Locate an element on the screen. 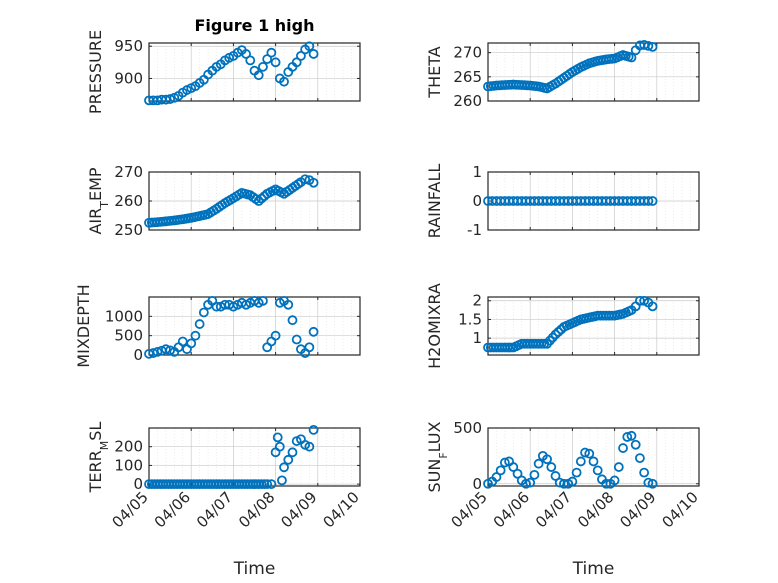  subplot-1: 900 950 PRESSURE Figure 1 high is located at coordinates (223, 65).